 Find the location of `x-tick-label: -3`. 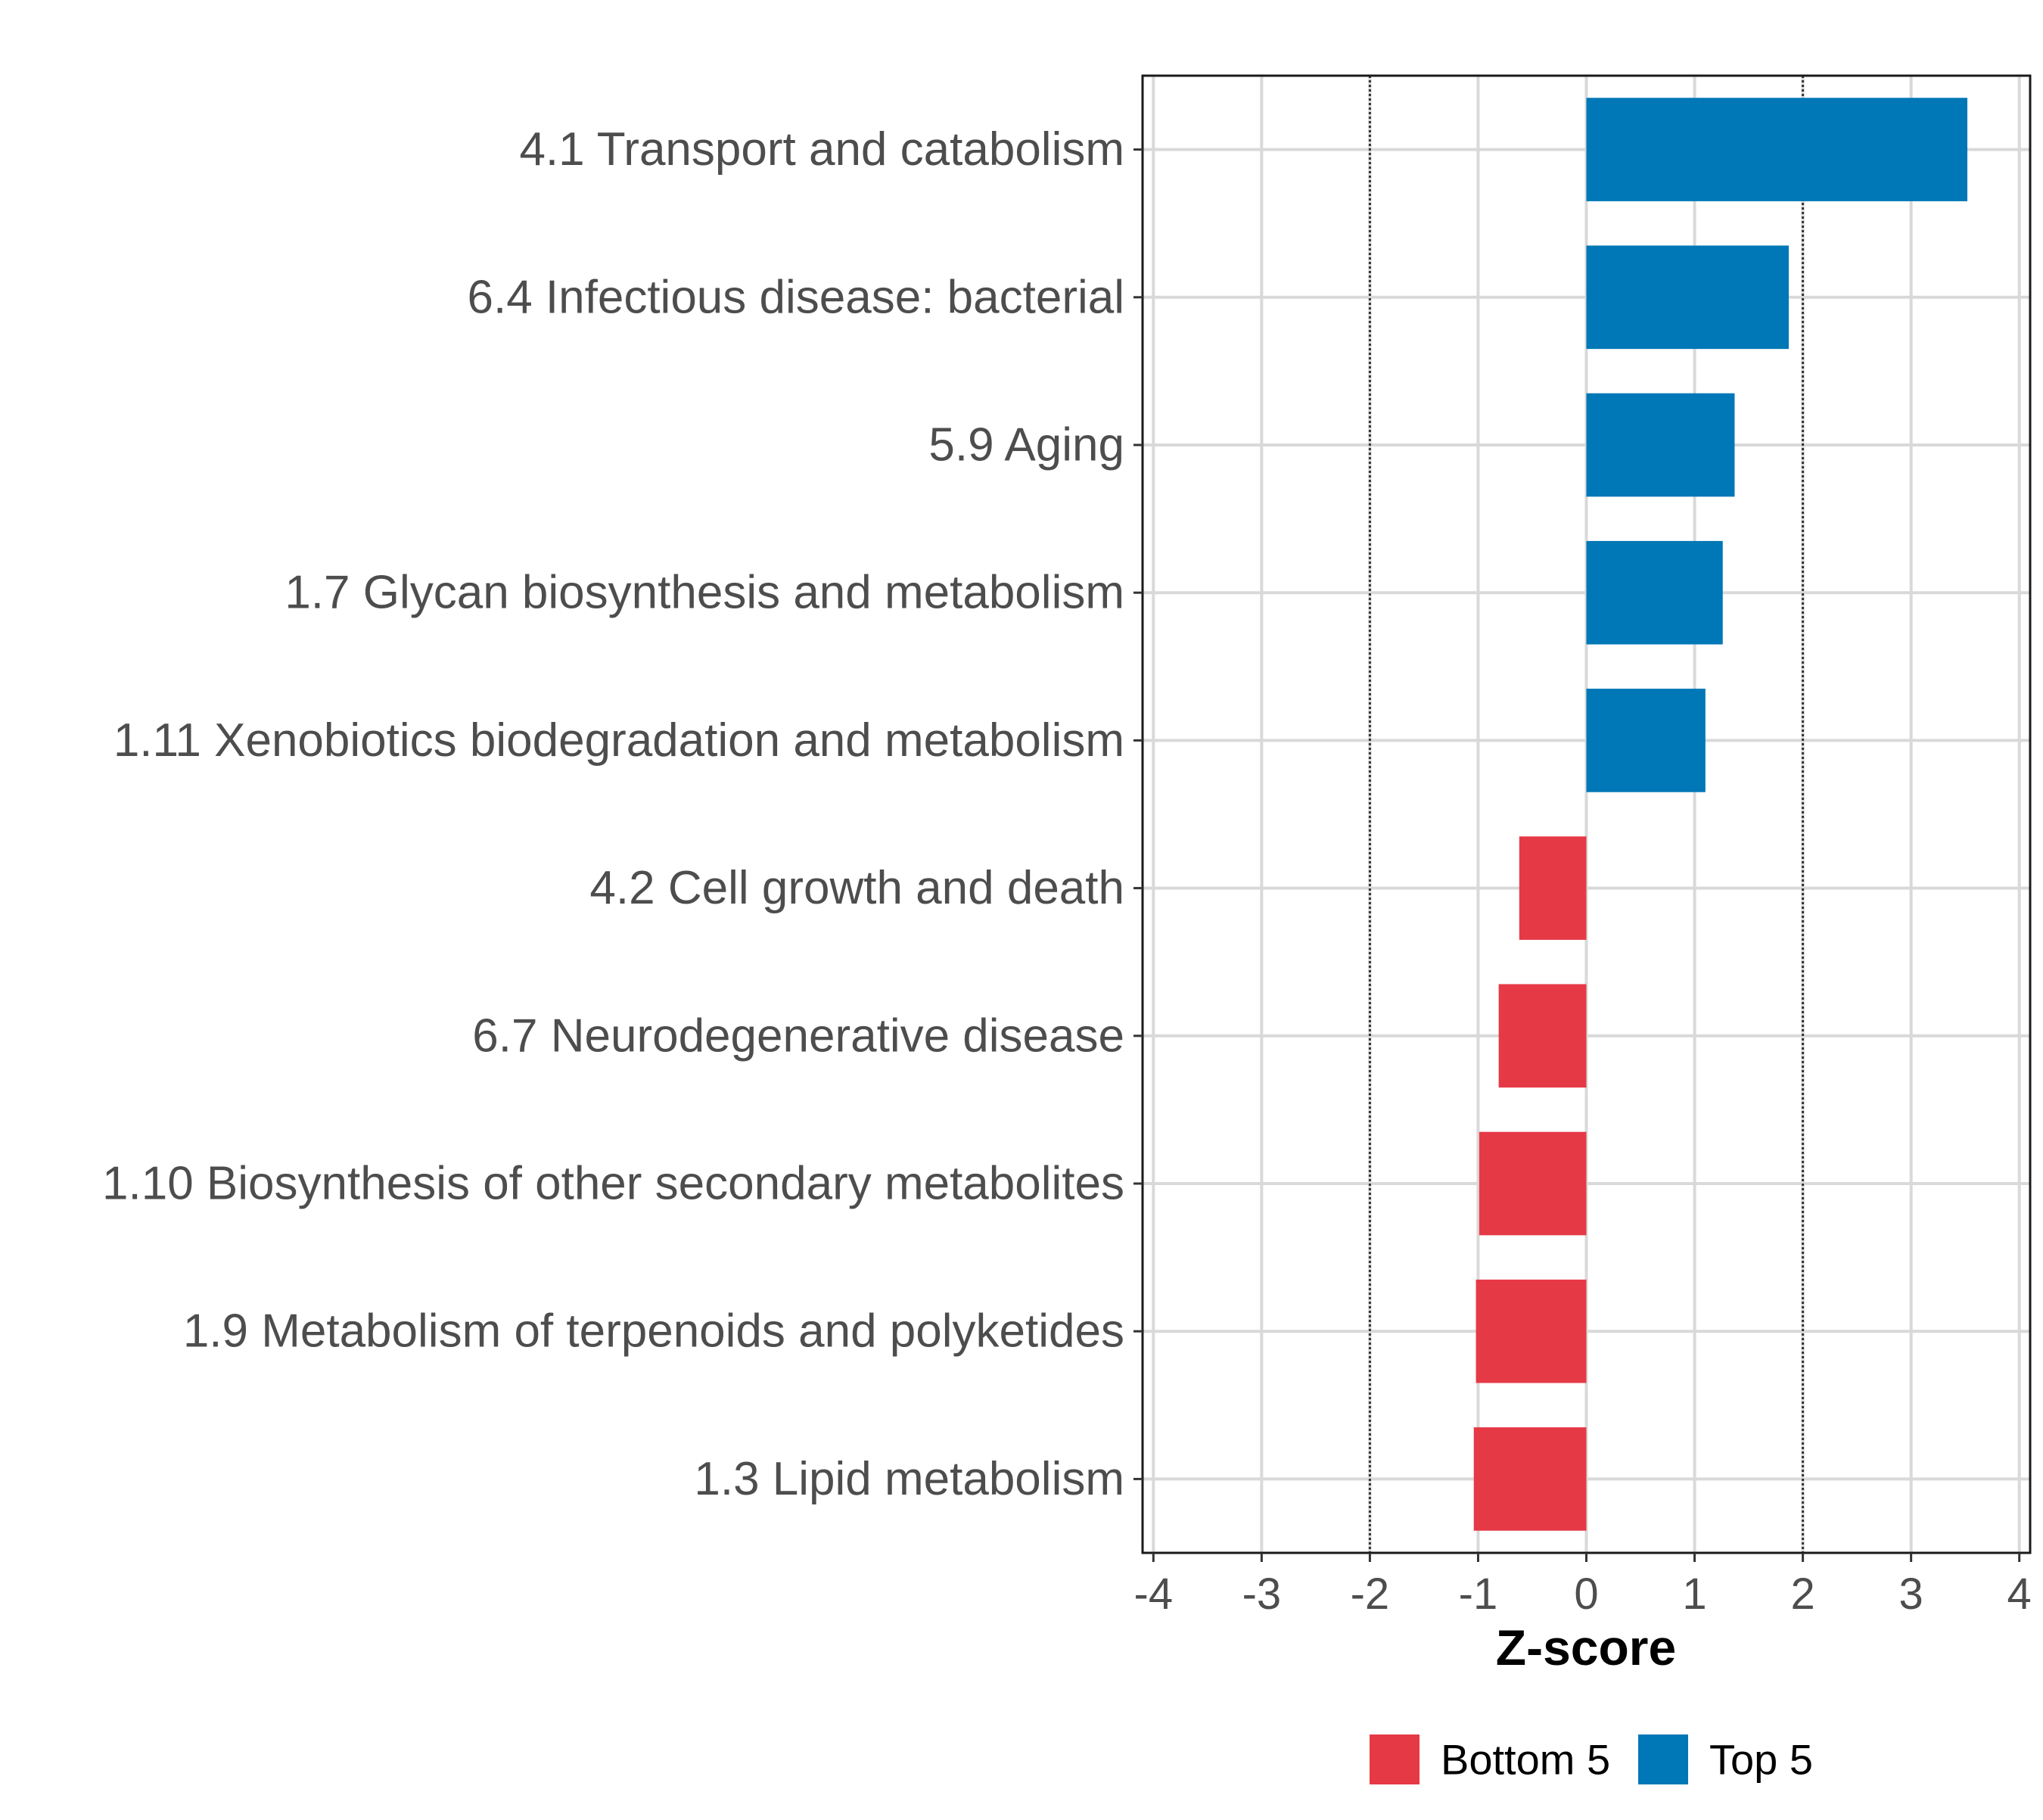

x-tick-label: -3 is located at coordinates (1262, 1594).